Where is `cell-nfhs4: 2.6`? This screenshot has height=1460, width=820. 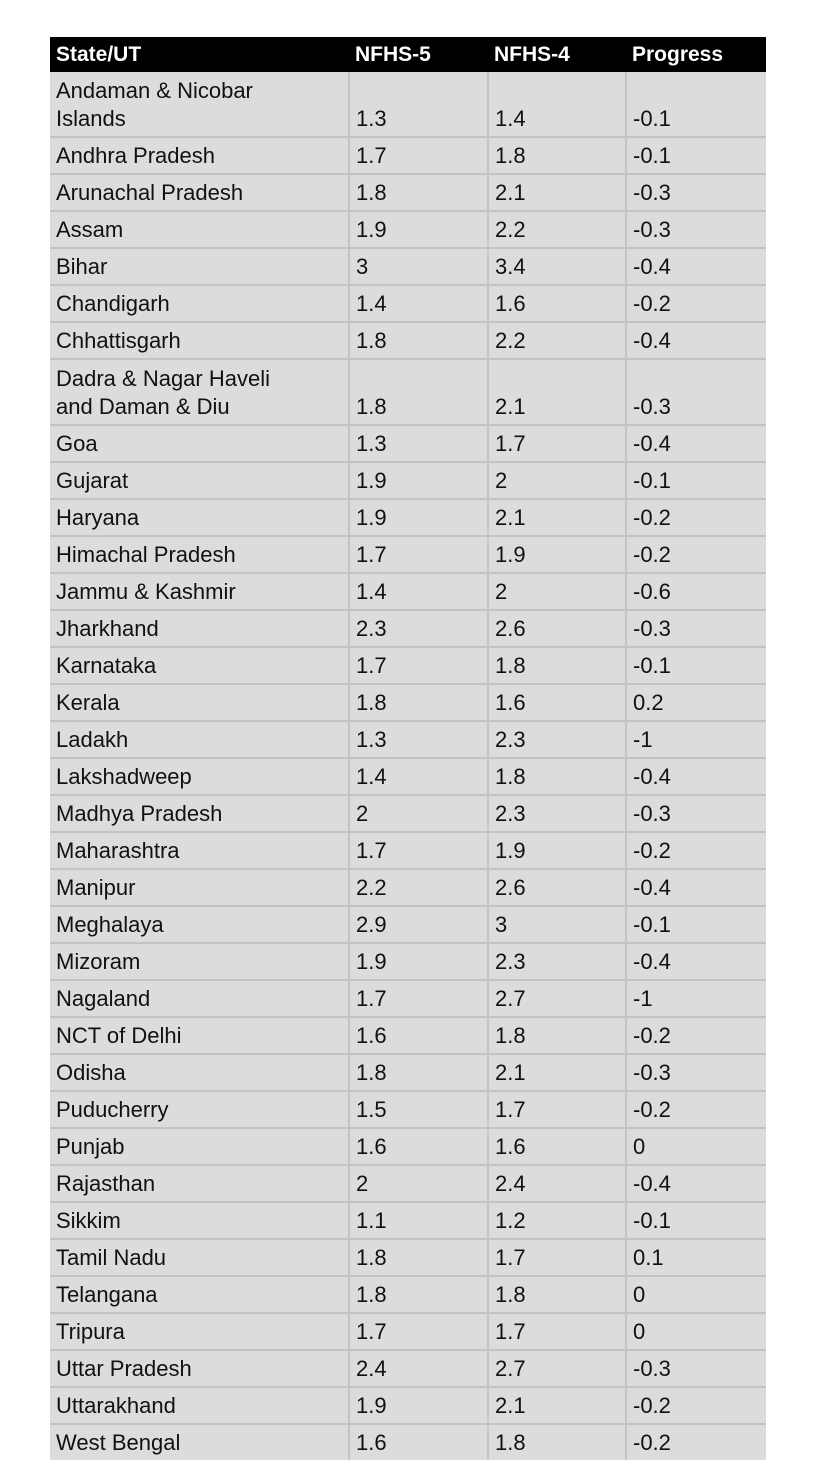 cell-nfhs4: 2.6 is located at coordinates (556, 628).